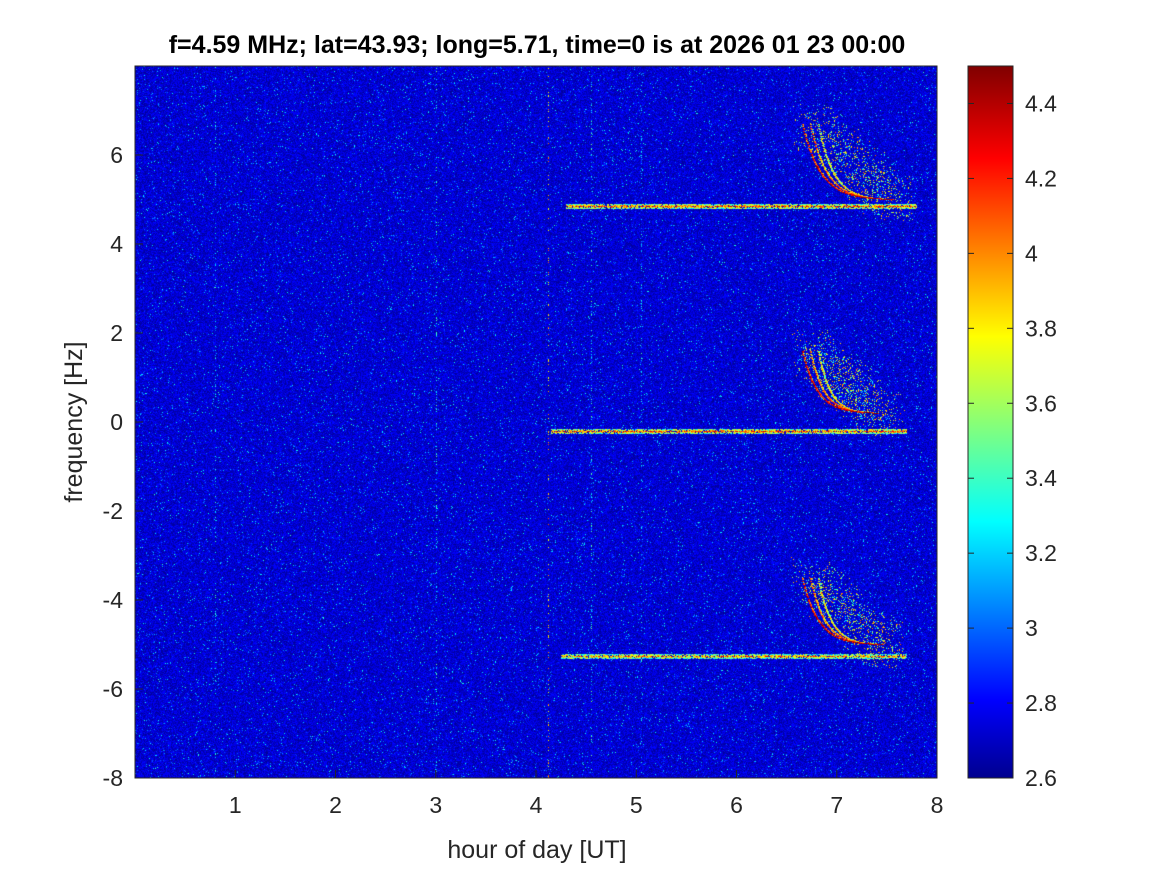  Describe the element at coordinates (116, 155) in the screenshot. I see `y-tick-label: 6` at that location.